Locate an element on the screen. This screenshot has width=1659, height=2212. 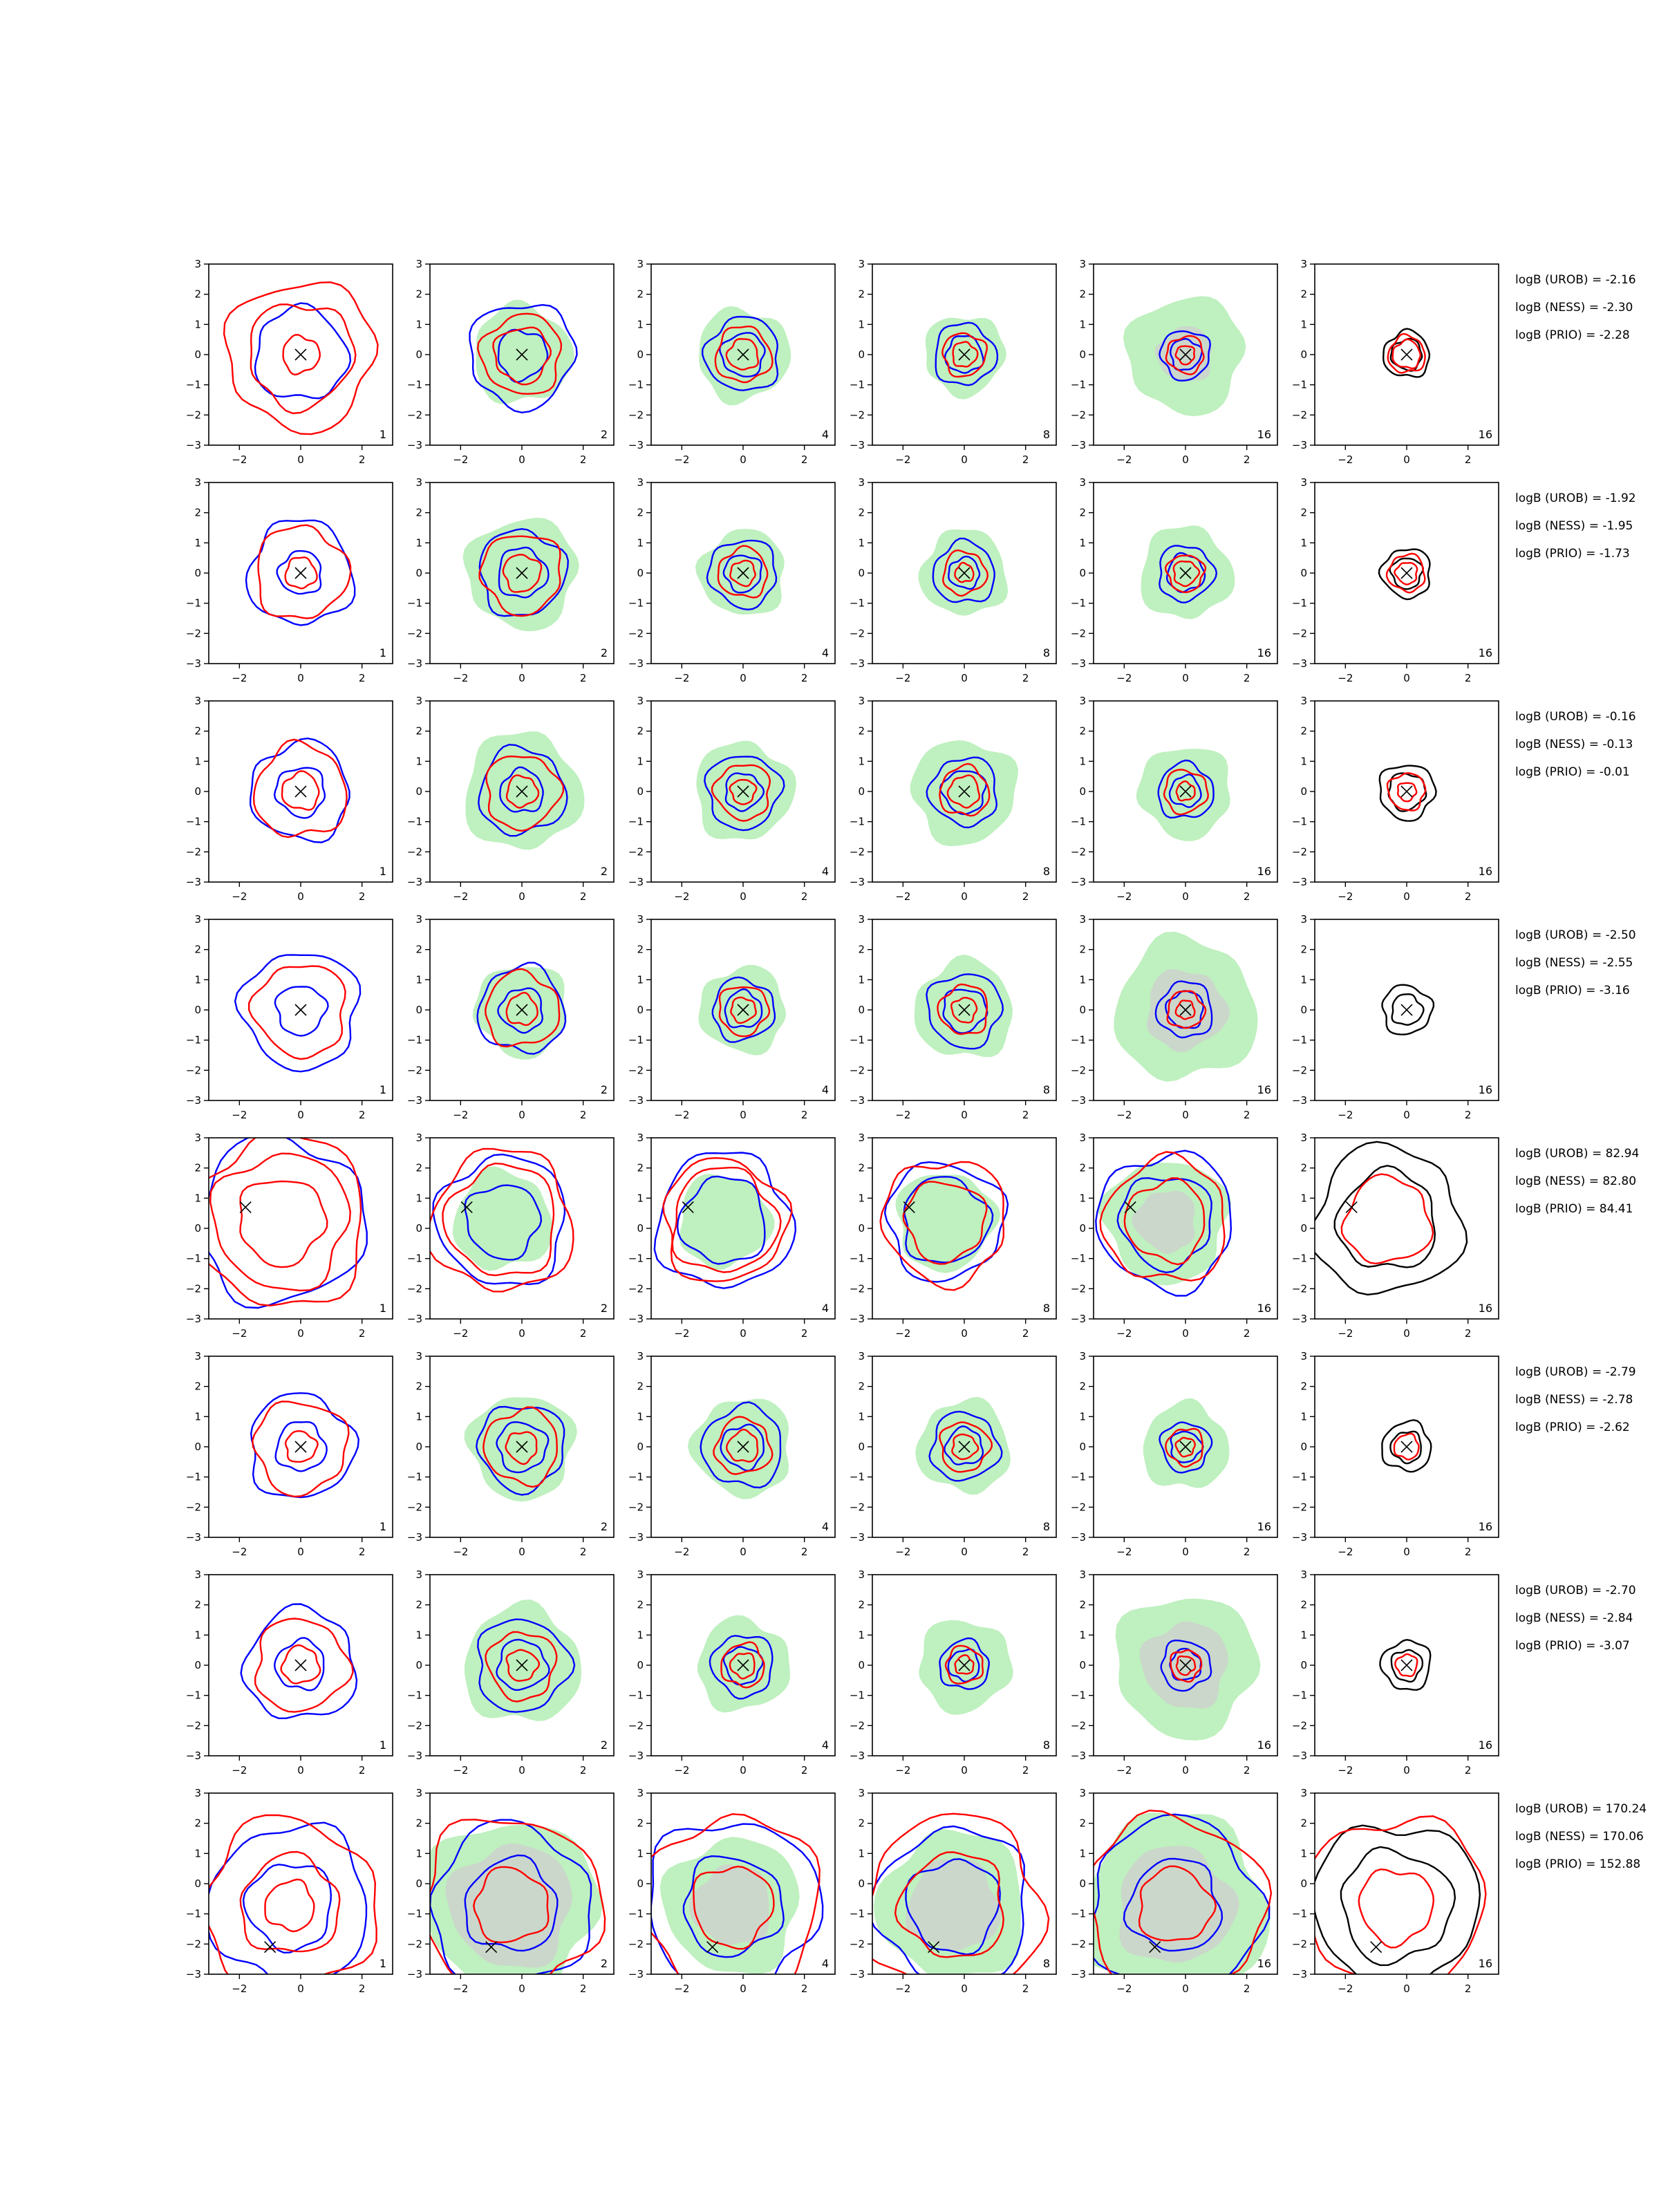
logb-annotation: logB (NESS) = 170.06 is located at coordinates (1579, 1837).